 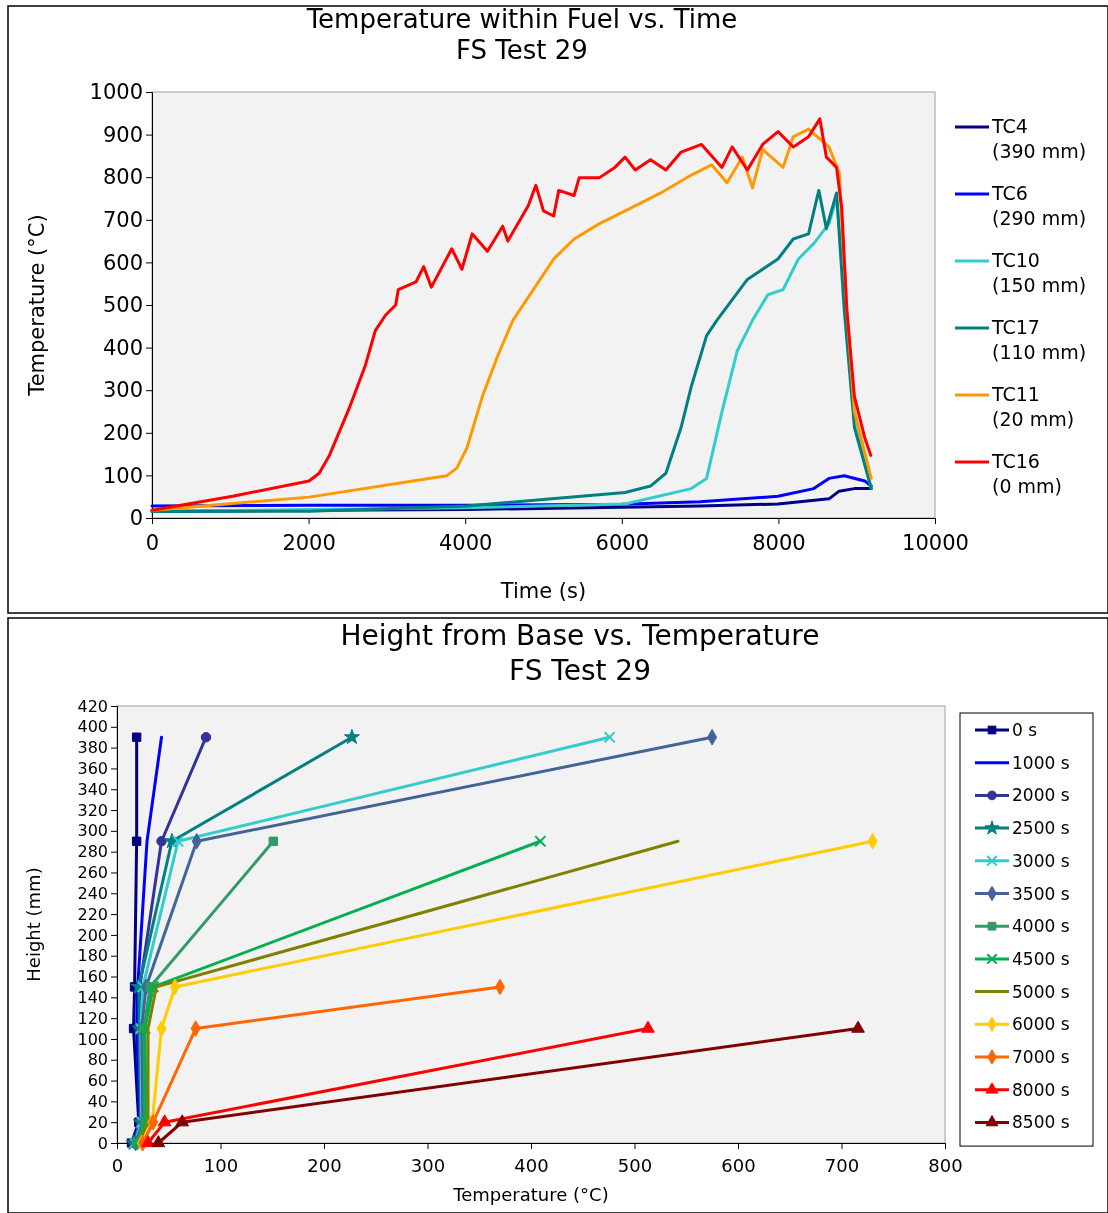 I want to click on y-tick-label: 800, so click(x=122, y=177).